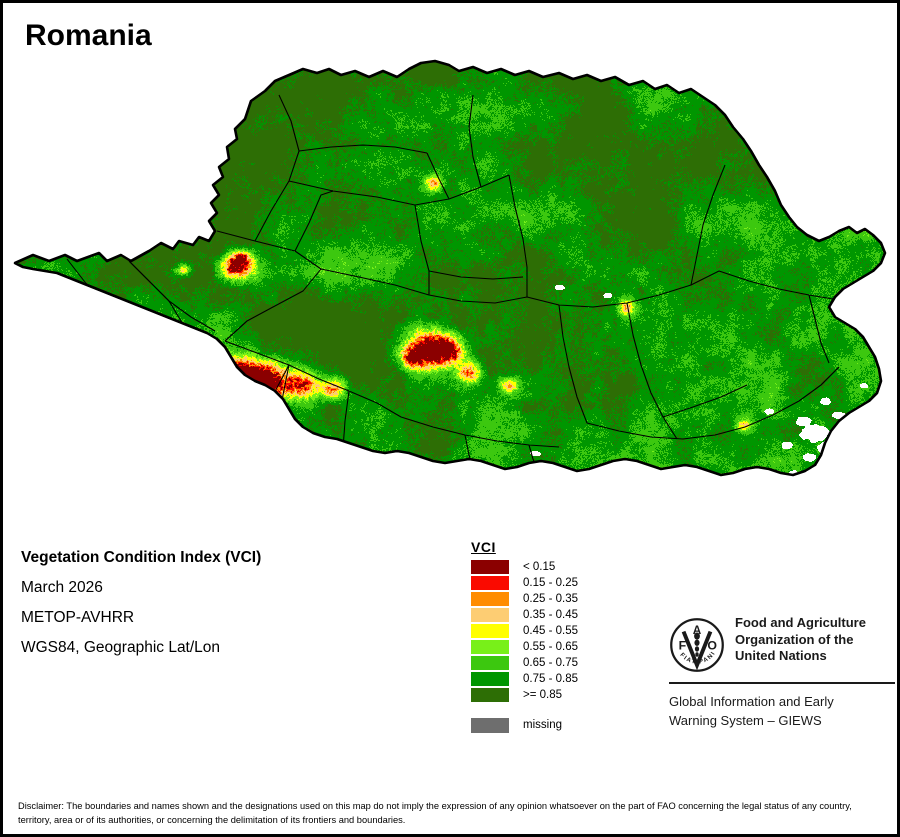  Describe the element at coordinates (490, 725) in the screenshot. I see `legend-swatch-missing` at that location.